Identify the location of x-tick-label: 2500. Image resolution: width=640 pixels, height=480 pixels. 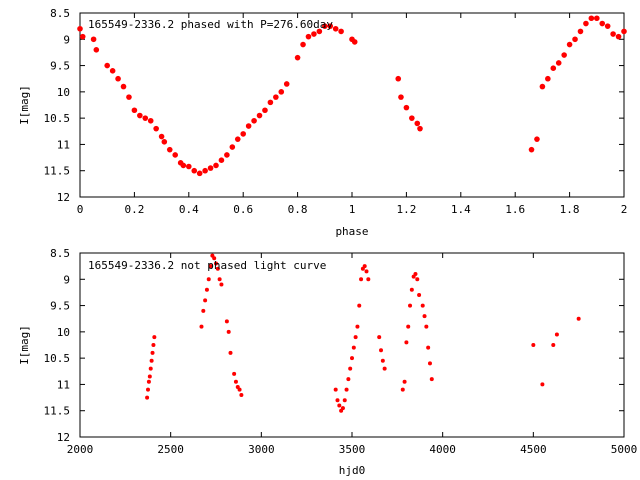
(170, 449).